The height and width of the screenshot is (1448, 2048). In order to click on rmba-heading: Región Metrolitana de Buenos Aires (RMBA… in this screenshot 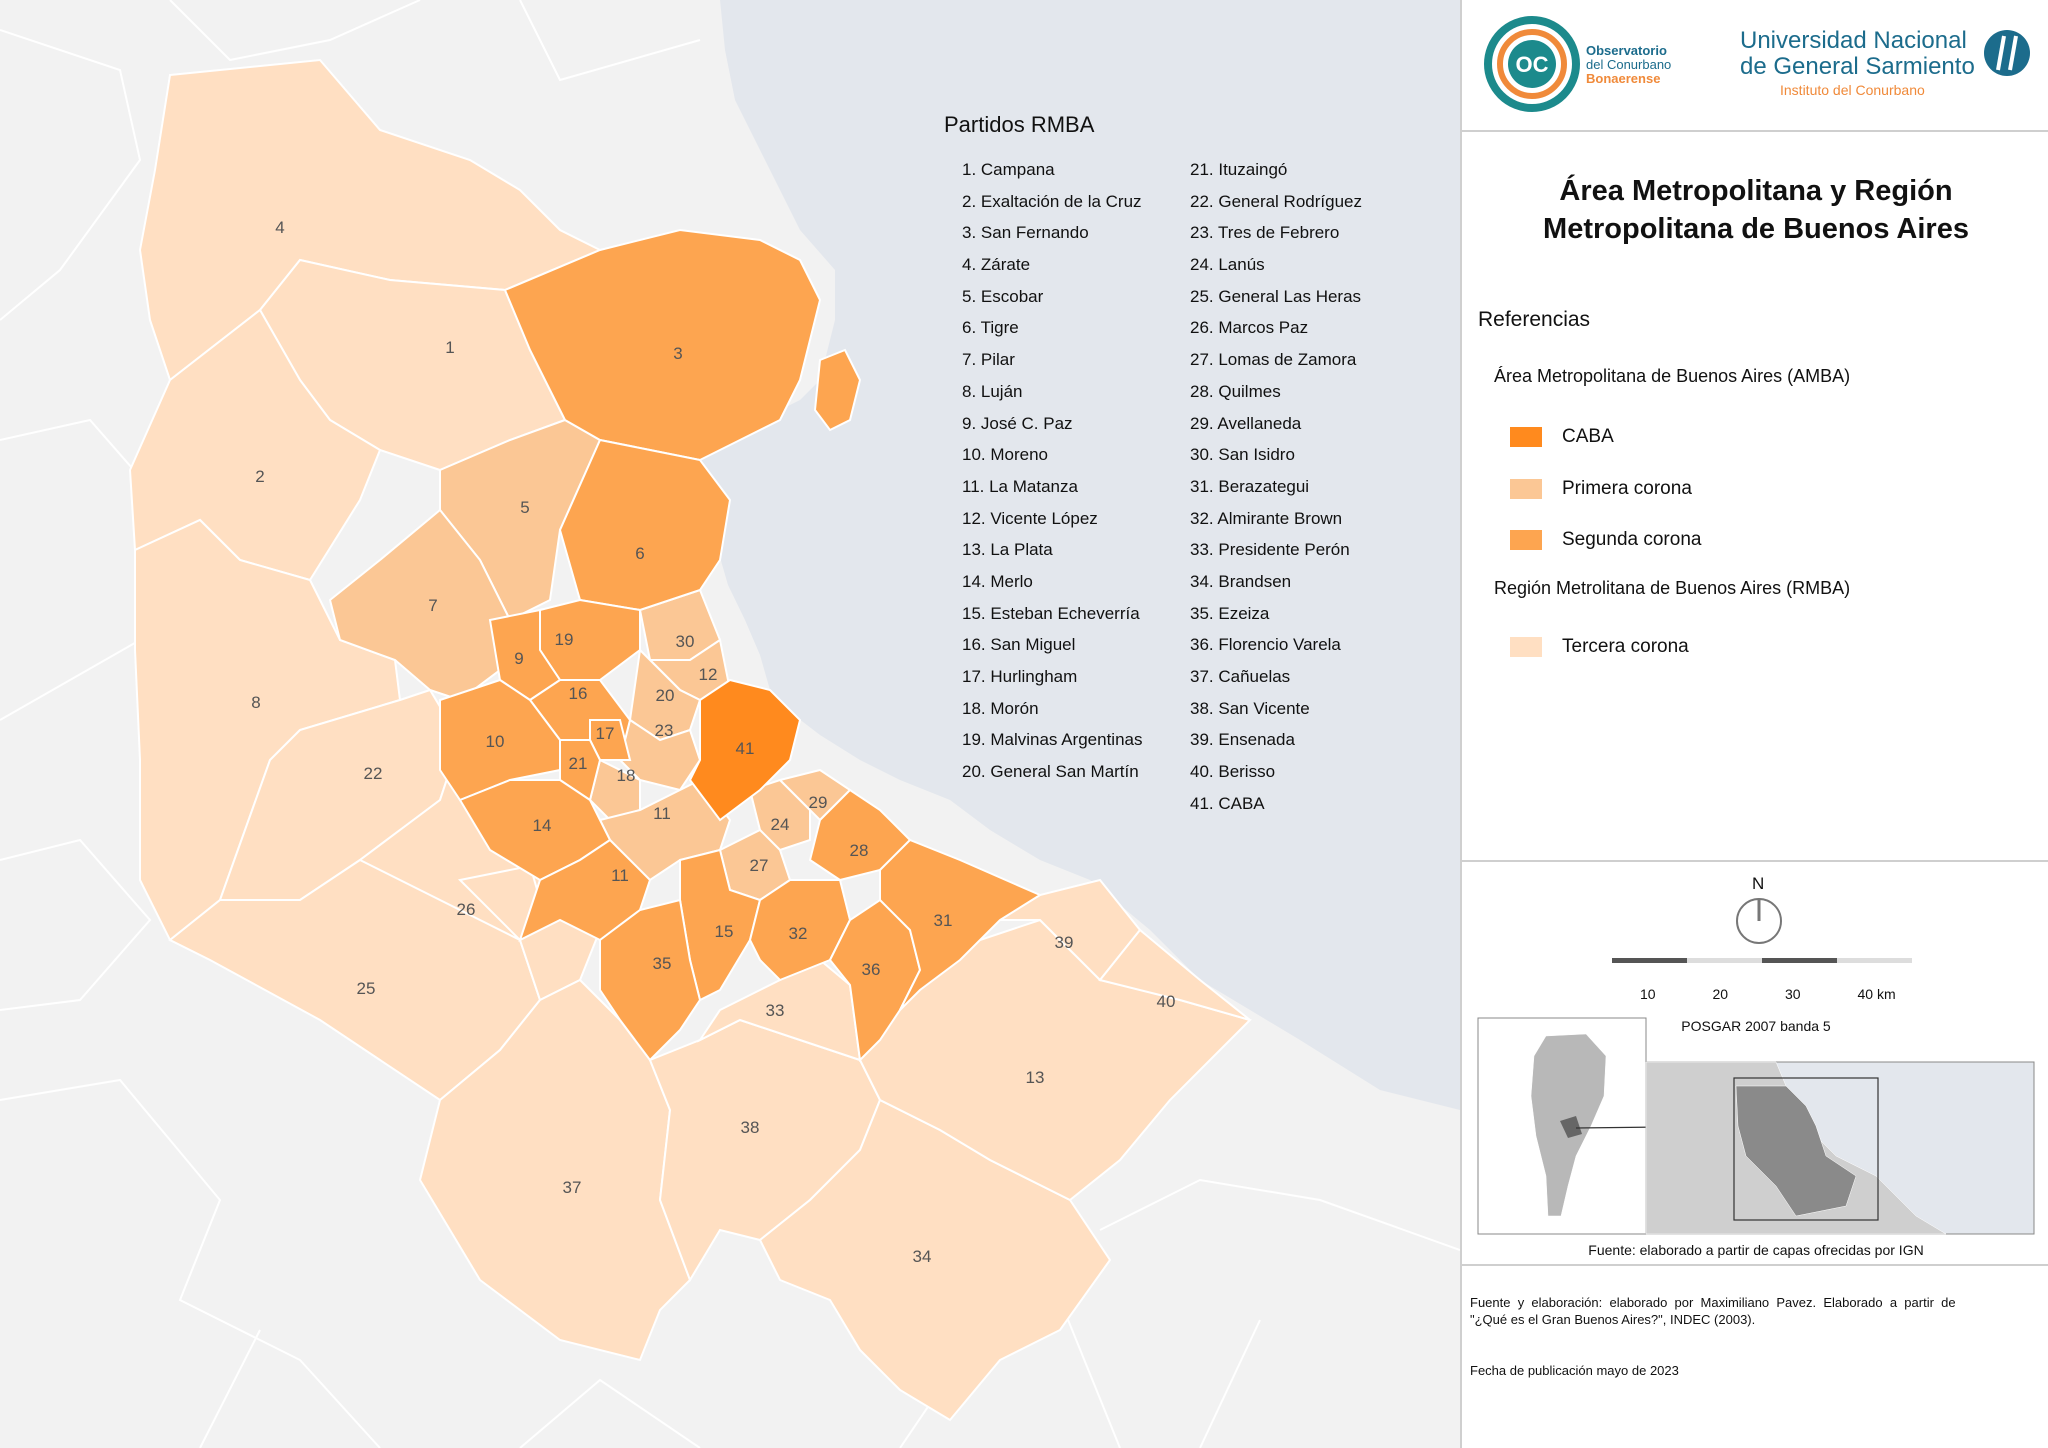, I will do `click(1672, 588)`.